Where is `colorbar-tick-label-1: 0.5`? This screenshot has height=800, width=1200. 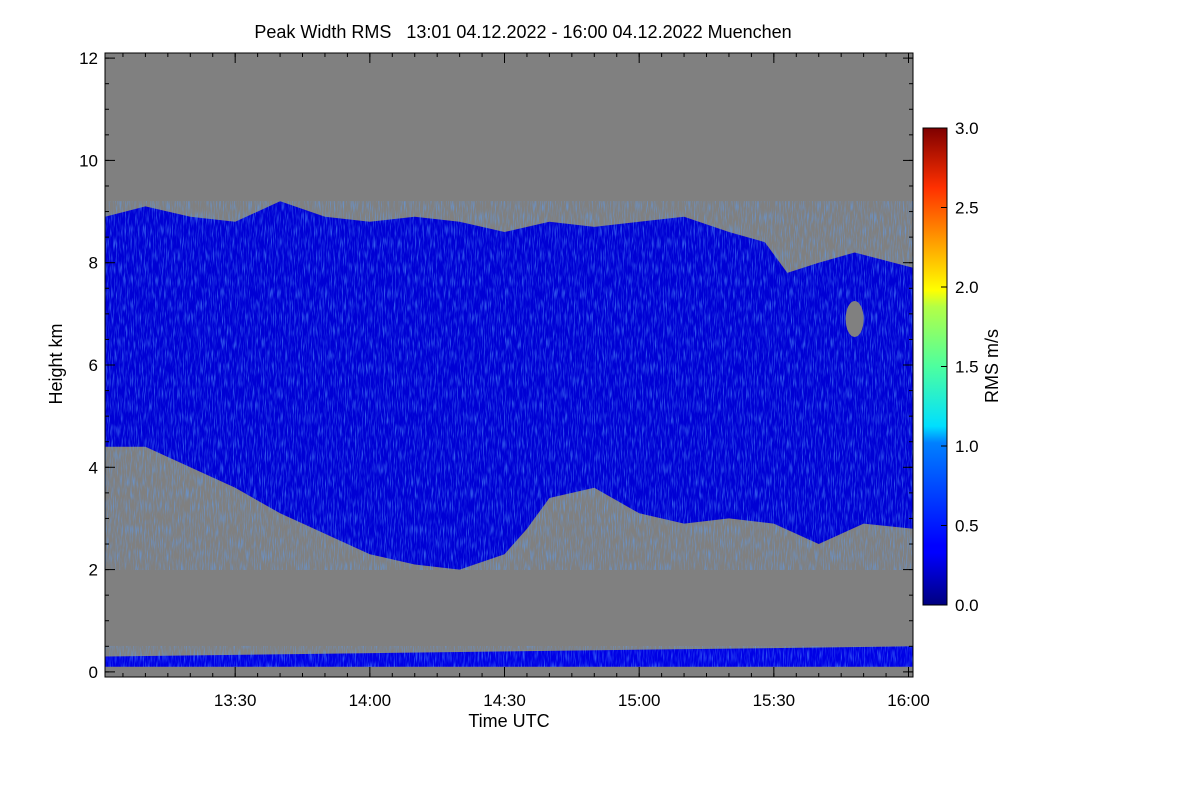
colorbar-tick-label-1: 0.5 is located at coordinates (967, 526).